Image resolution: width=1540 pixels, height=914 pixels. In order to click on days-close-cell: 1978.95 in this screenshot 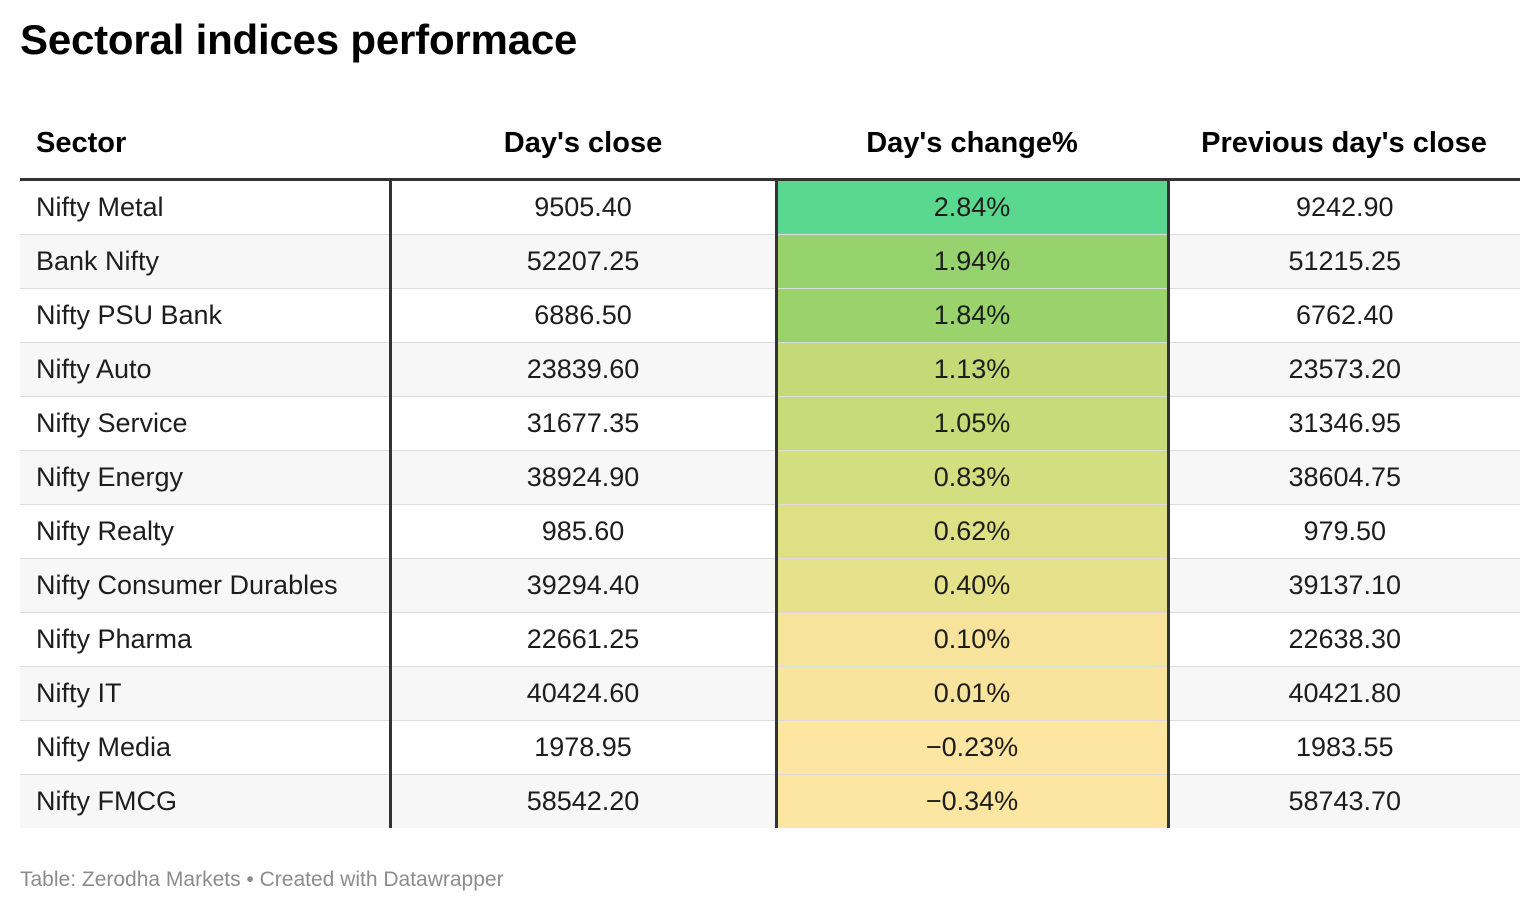, I will do `click(584, 747)`.